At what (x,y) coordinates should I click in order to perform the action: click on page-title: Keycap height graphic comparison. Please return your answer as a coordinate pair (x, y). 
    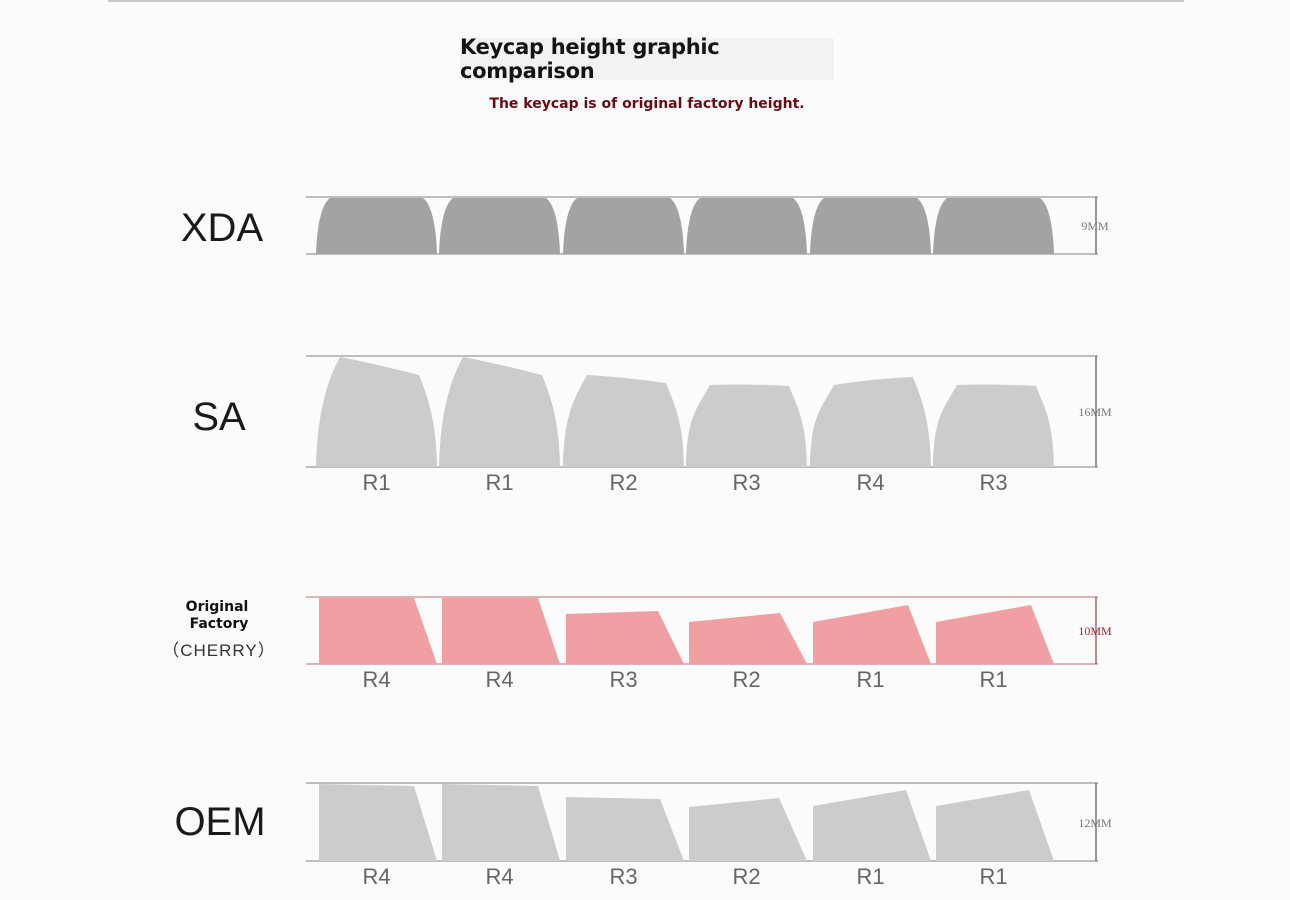
    Looking at the image, I should click on (647, 59).